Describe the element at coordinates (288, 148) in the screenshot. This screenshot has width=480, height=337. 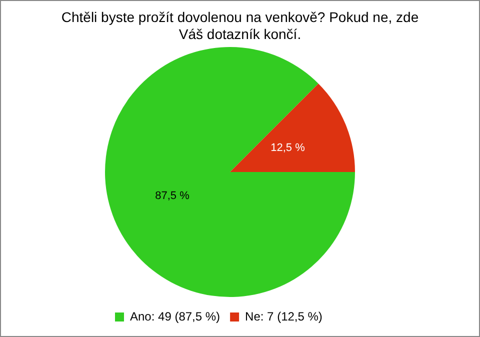
I see `data-label: 12,5 %` at that location.